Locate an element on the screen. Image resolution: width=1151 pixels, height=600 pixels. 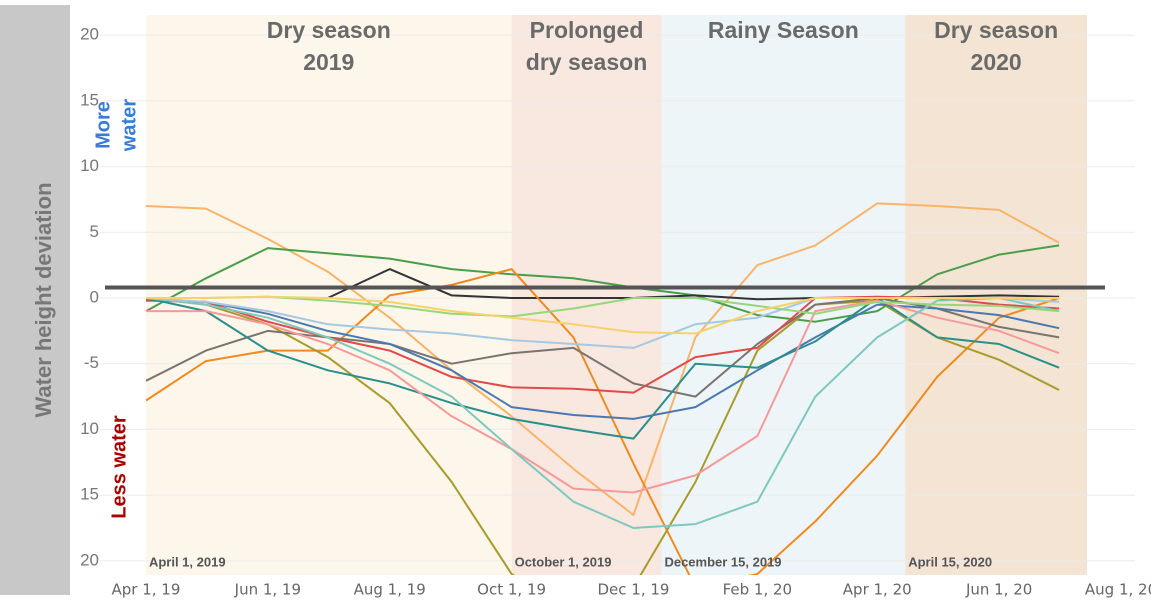
season-label: 2020 is located at coordinates (996, 62).